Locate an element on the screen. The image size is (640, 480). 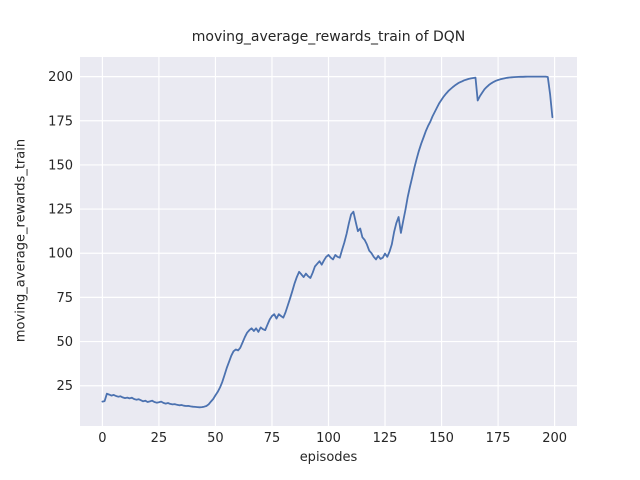
x-tick-label: 125 is located at coordinates (385, 438).